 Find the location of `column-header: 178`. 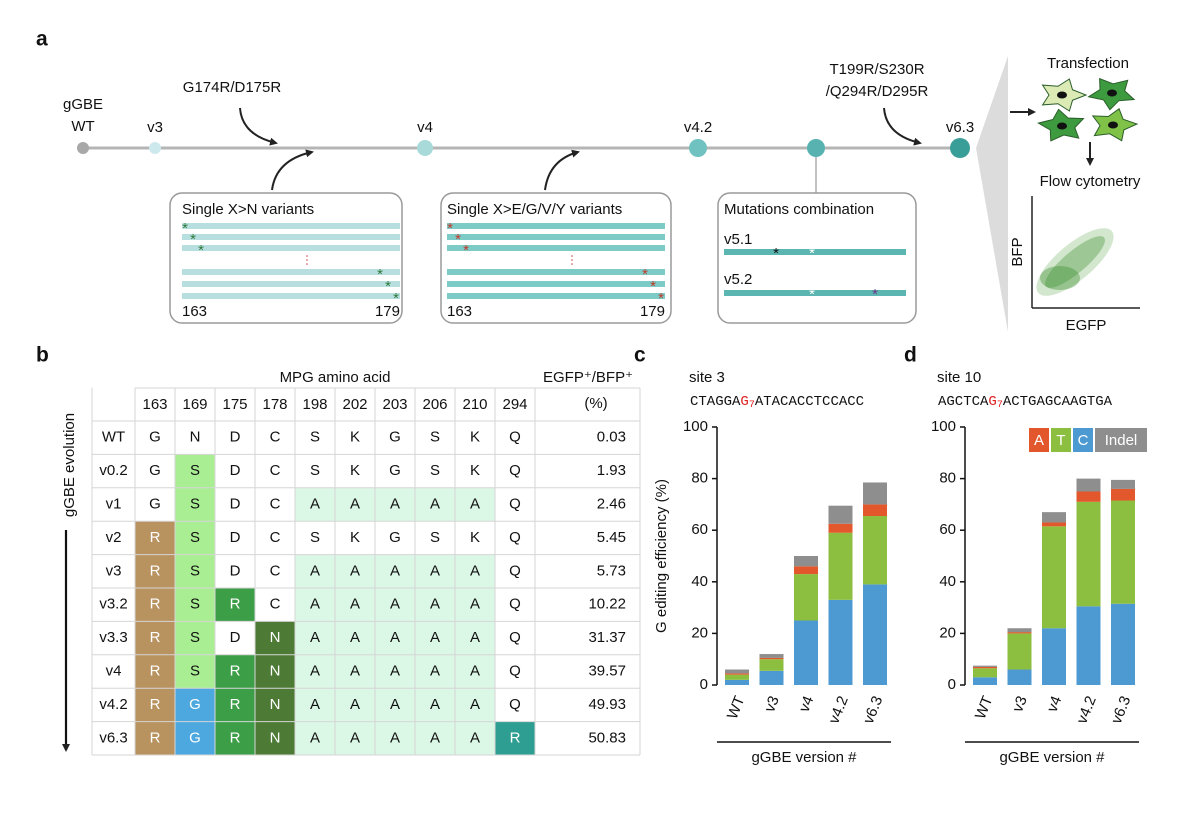

column-header: 178 is located at coordinates (274, 404).